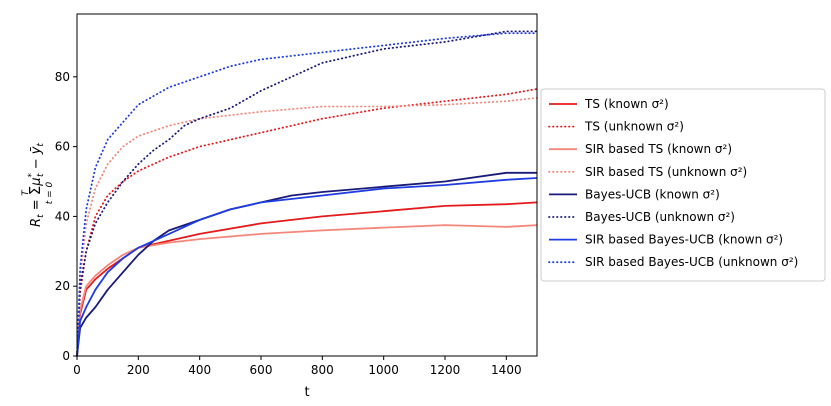 The height and width of the screenshot is (406, 831). What do you see at coordinates (297, 366) in the screenshot?
I see `x-axis: 0 200 400 600 800 1000 1200 1400` at bounding box center [297, 366].